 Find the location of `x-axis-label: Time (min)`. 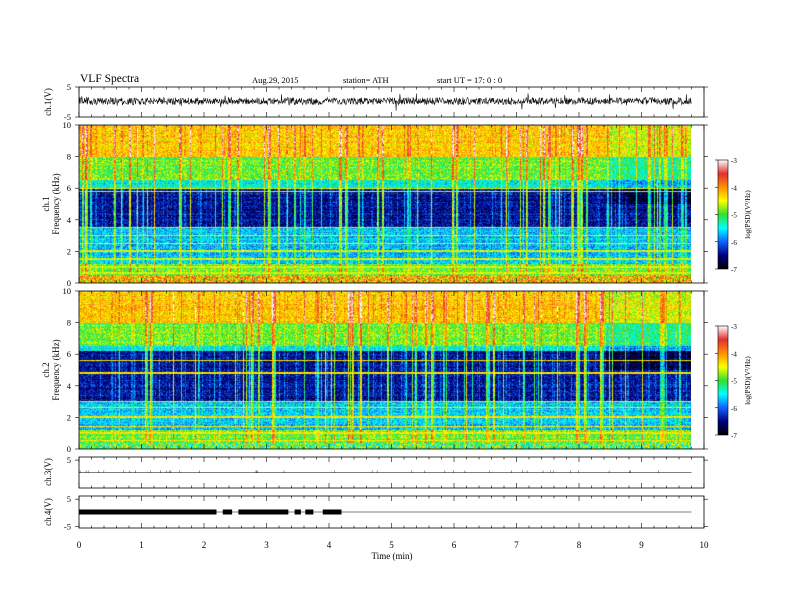

x-axis-label: Time (min) is located at coordinates (392, 556).